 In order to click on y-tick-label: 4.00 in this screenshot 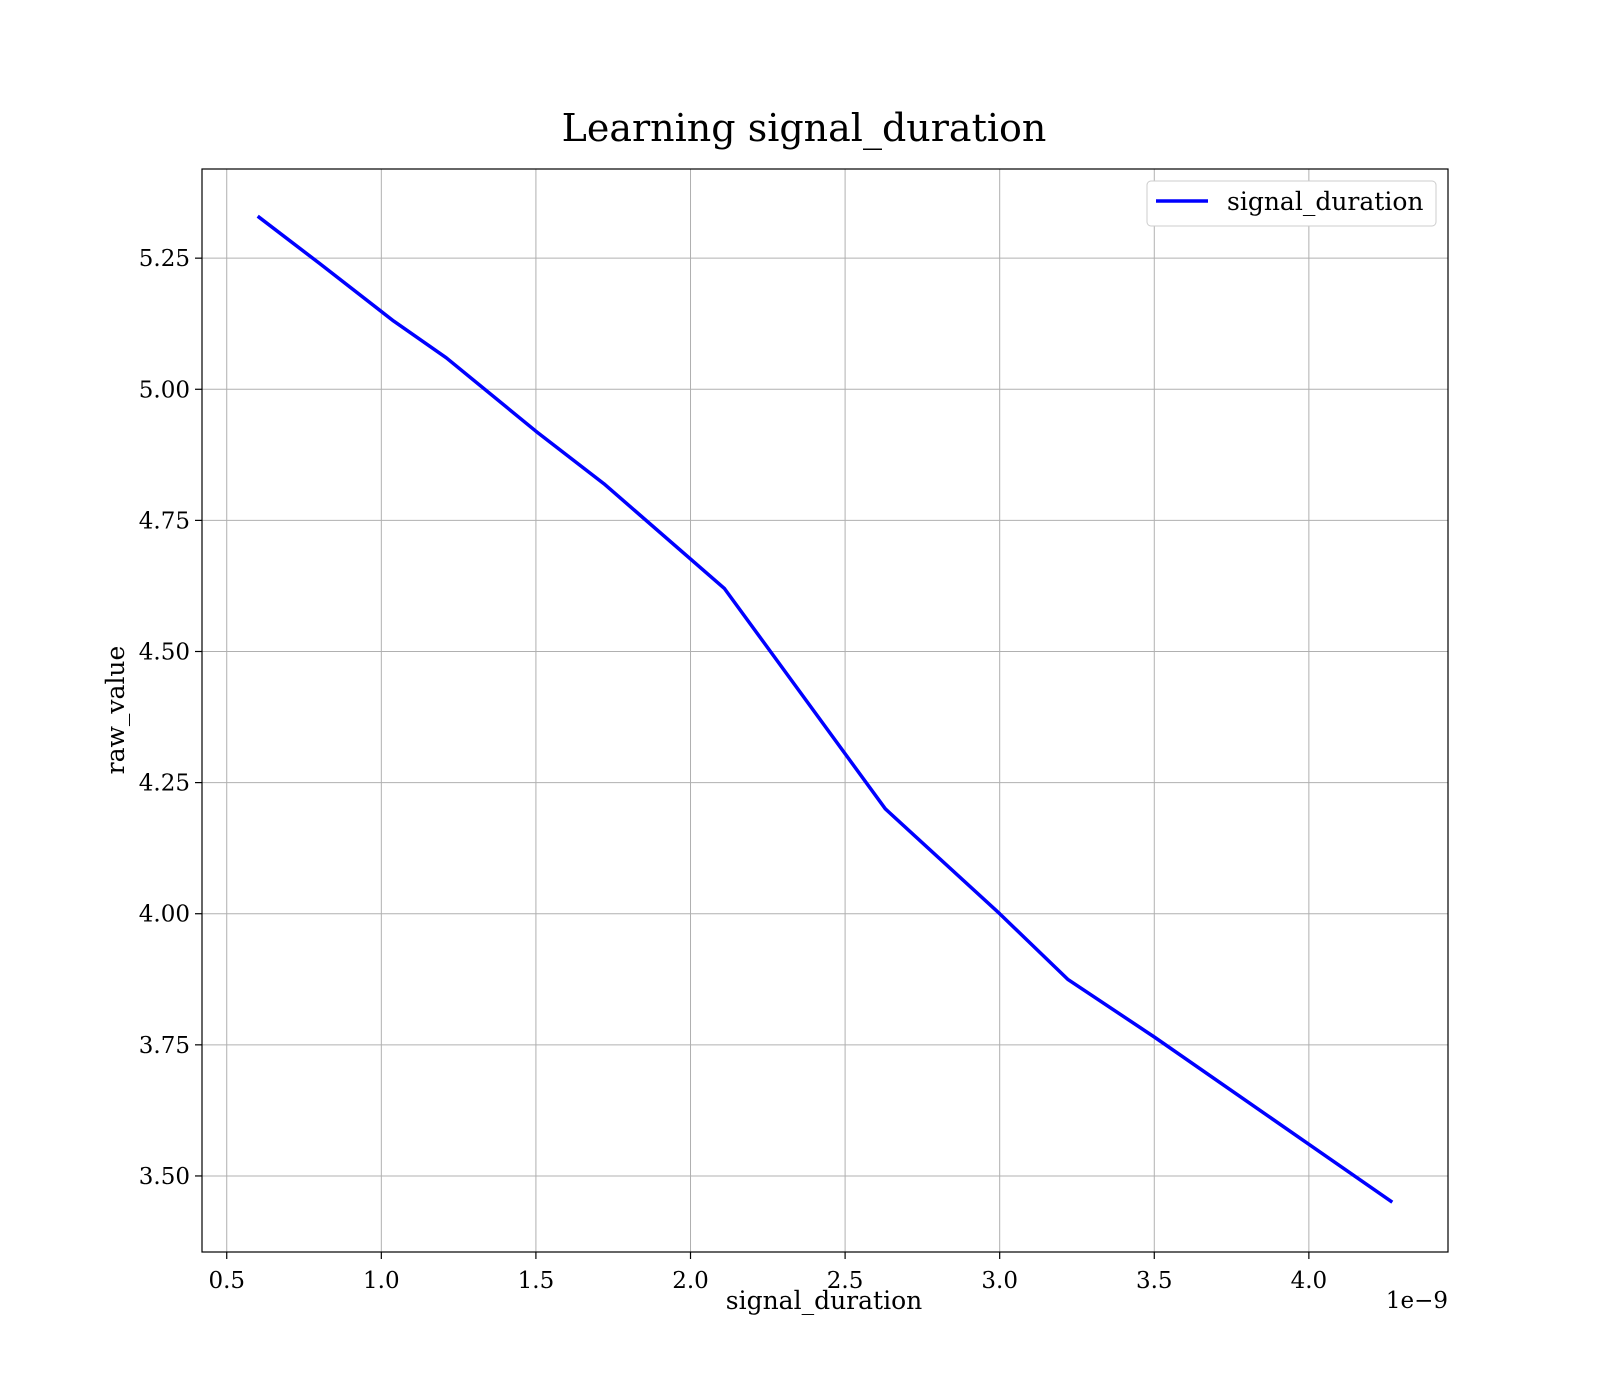, I will do `click(164, 915)`.